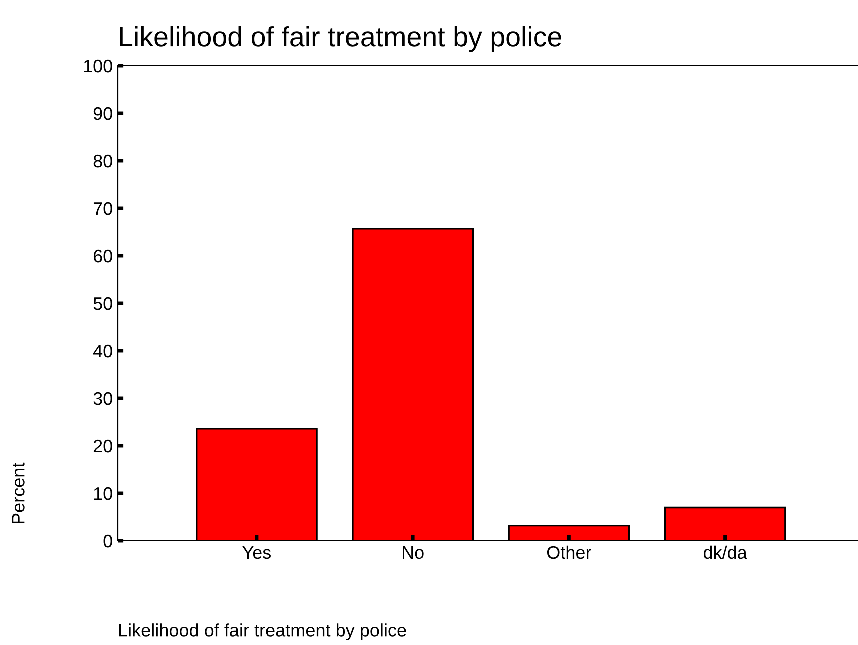  I want to click on y-tick-label: 0, so click(108, 541).